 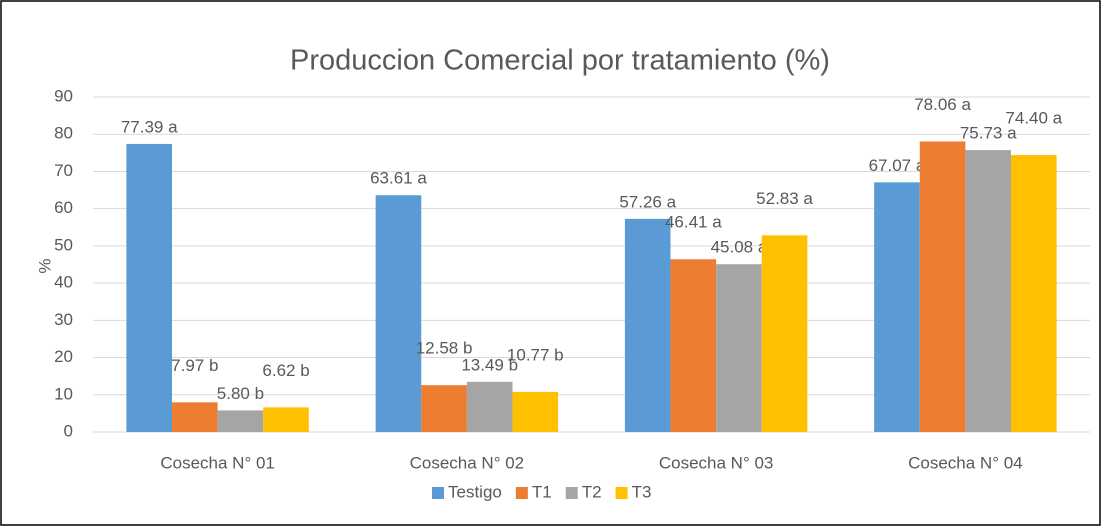 What do you see at coordinates (988, 133) in the screenshot?
I see `data-label: 75.73 a` at bounding box center [988, 133].